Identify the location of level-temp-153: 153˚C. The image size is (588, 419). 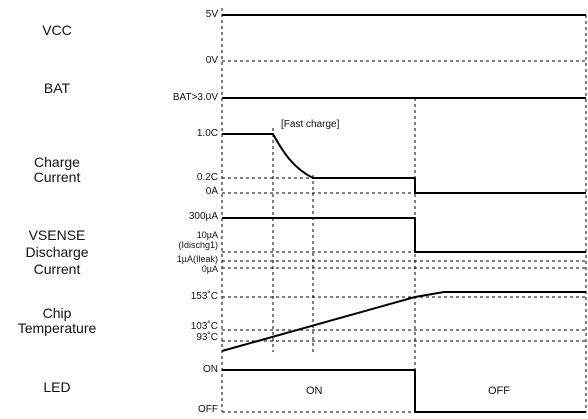
(204, 296).